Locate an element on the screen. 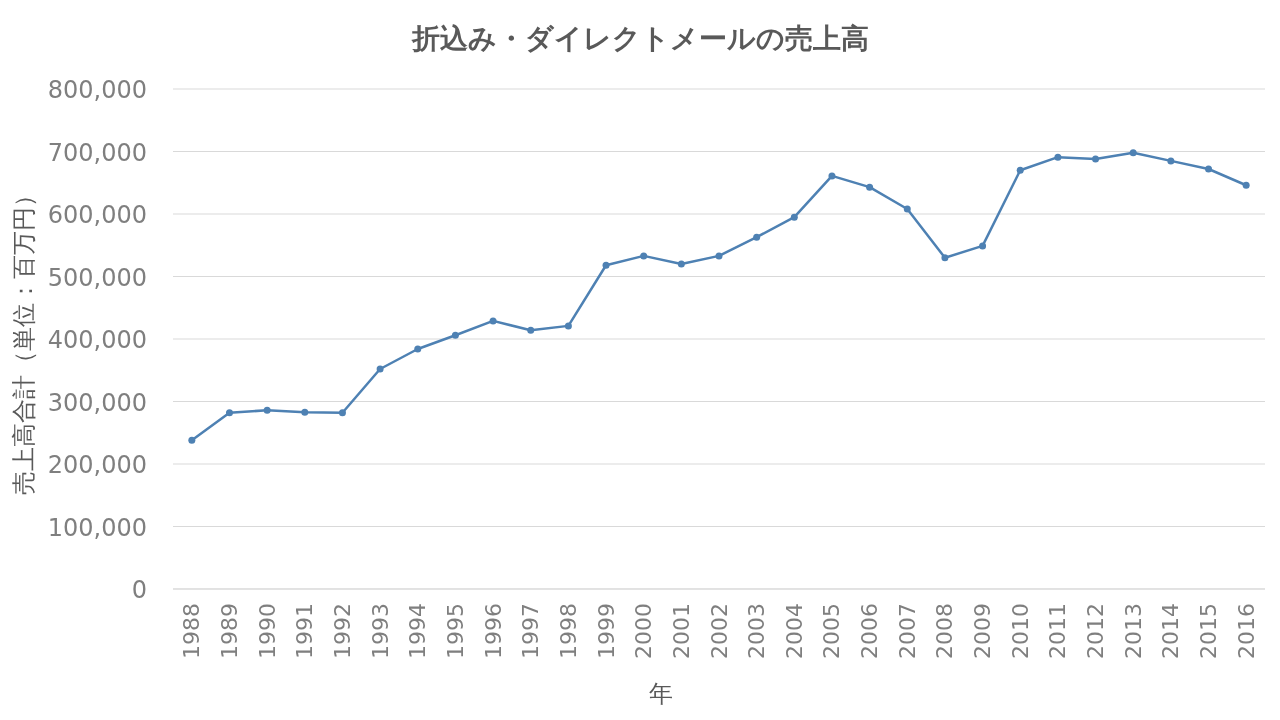  x-tick-label: 1988 is located at coordinates (192, 631).